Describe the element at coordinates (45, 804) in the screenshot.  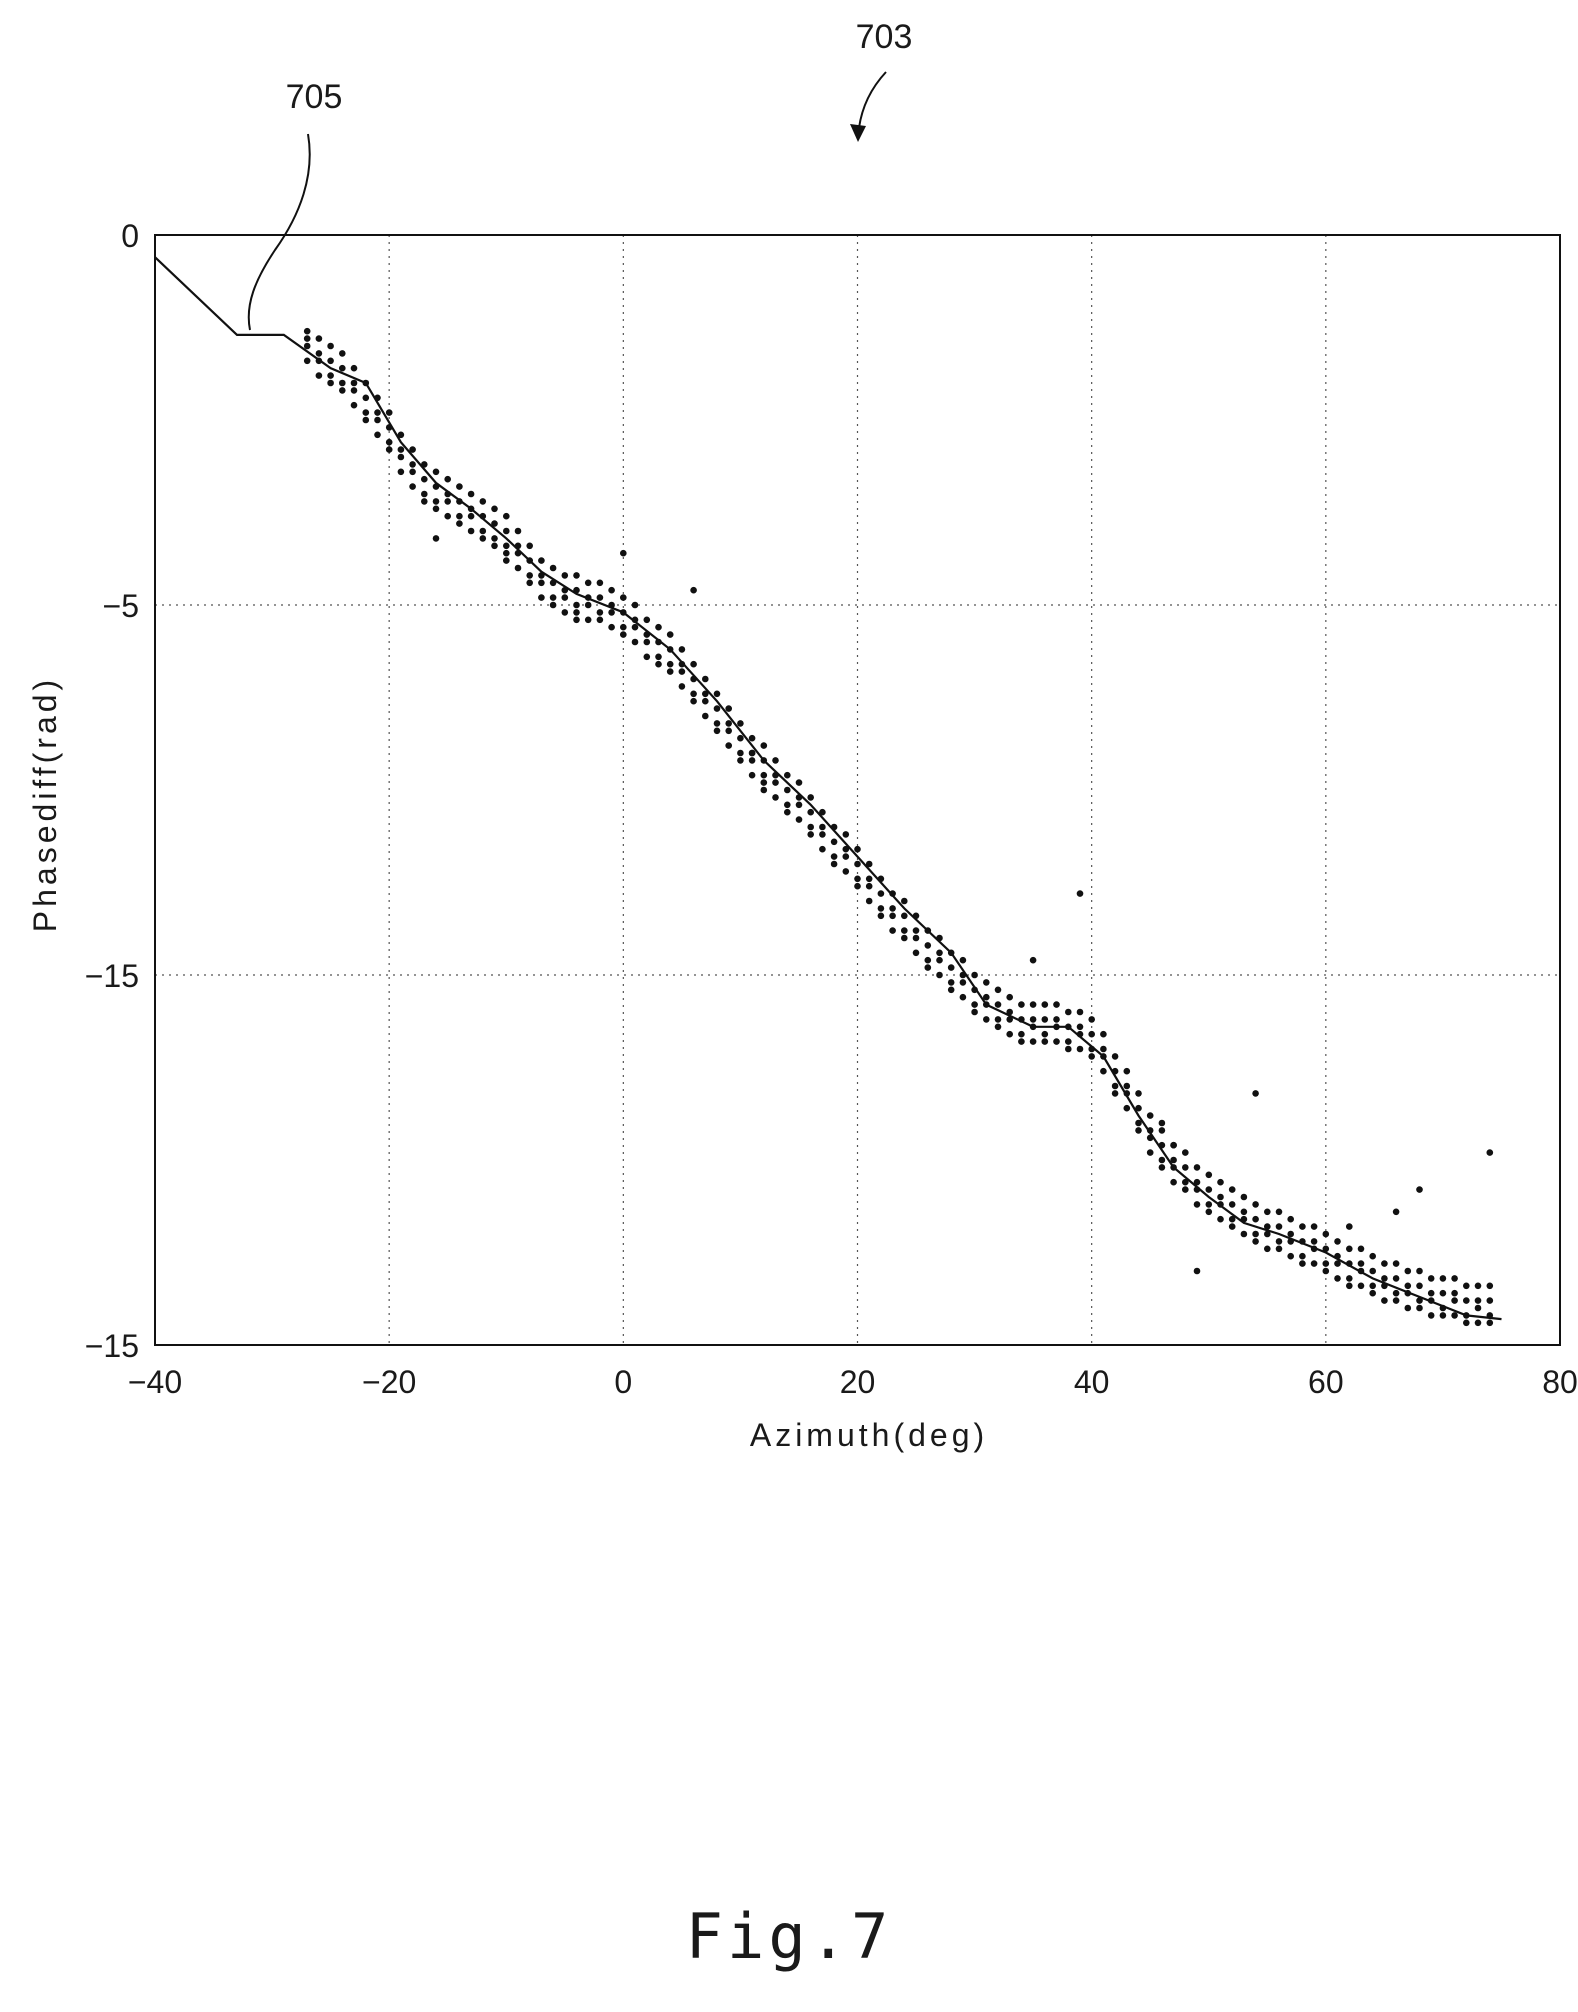
I see `y-axis-label: Phasediff(rad)` at that location.